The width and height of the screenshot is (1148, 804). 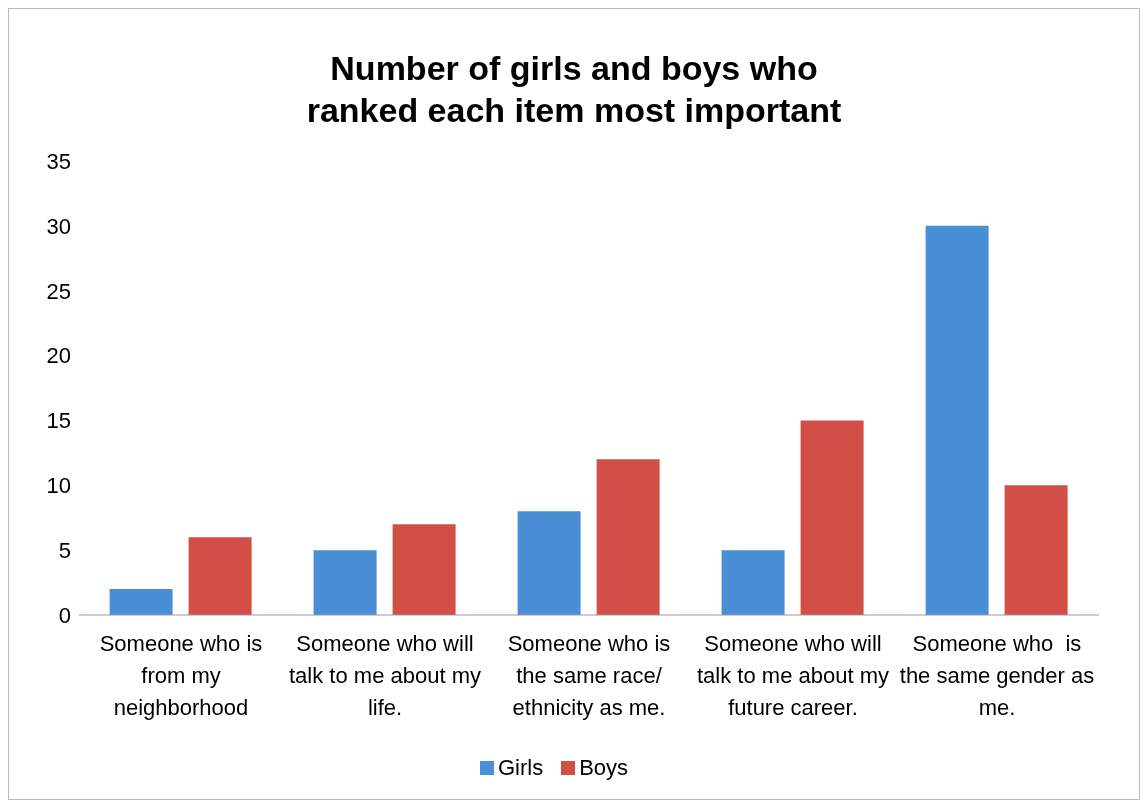 I want to click on x-tick-label: Someone who will talk to me about my future career., so click(x=793, y=675).